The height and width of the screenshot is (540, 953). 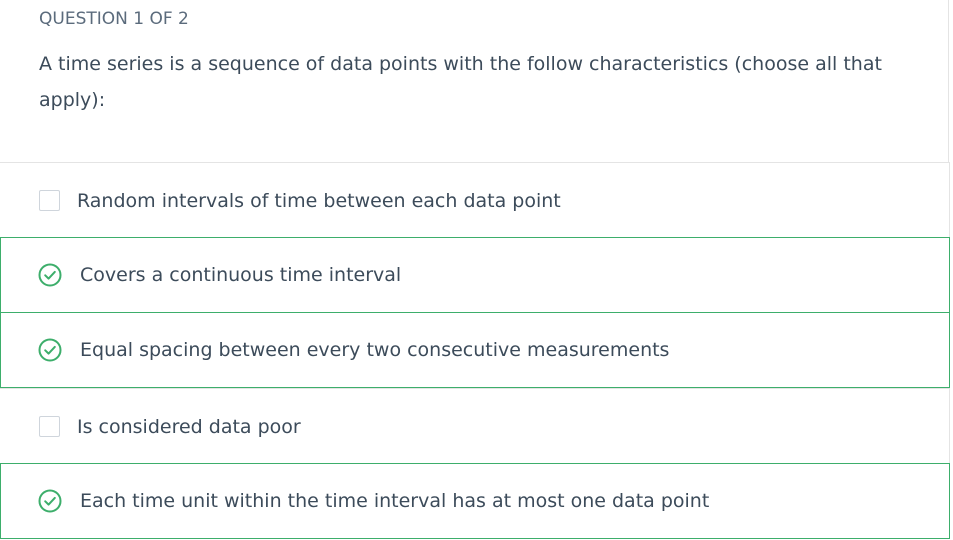 I want to click on answer-option-2: Covers a continuous time interval, so click(x=475, y=275).